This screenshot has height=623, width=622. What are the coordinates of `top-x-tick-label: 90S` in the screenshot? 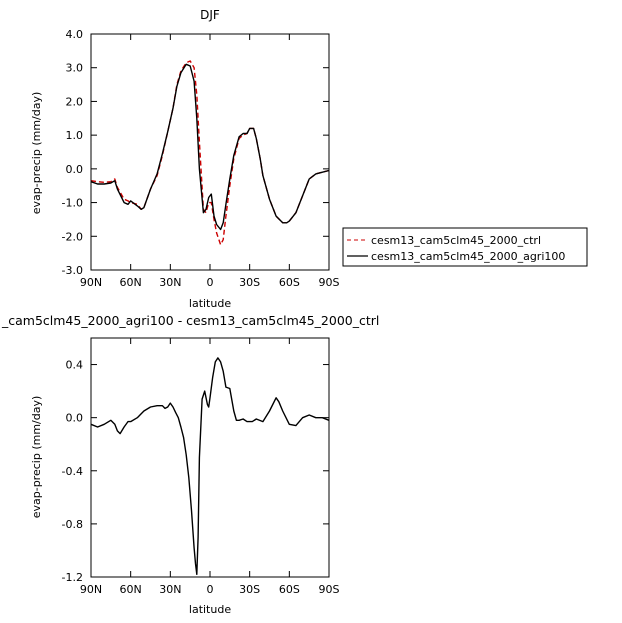 It's located at (329, 282).